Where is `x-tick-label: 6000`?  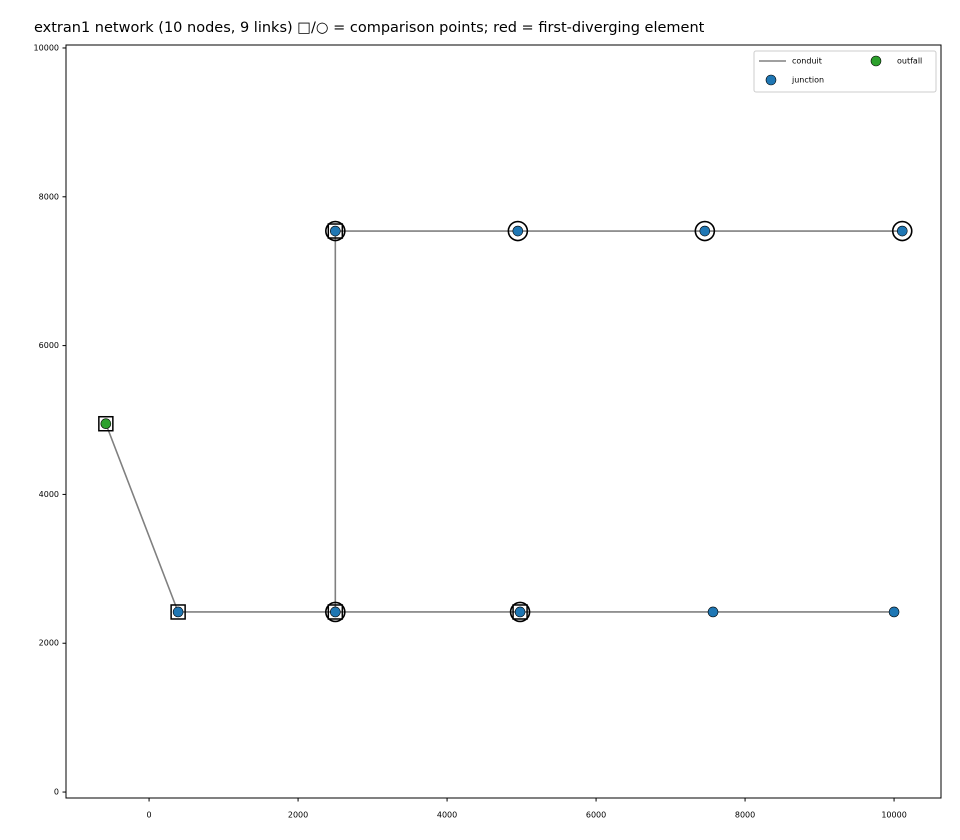 x-tick-label: 6000 is located at coordinates (596, 815).